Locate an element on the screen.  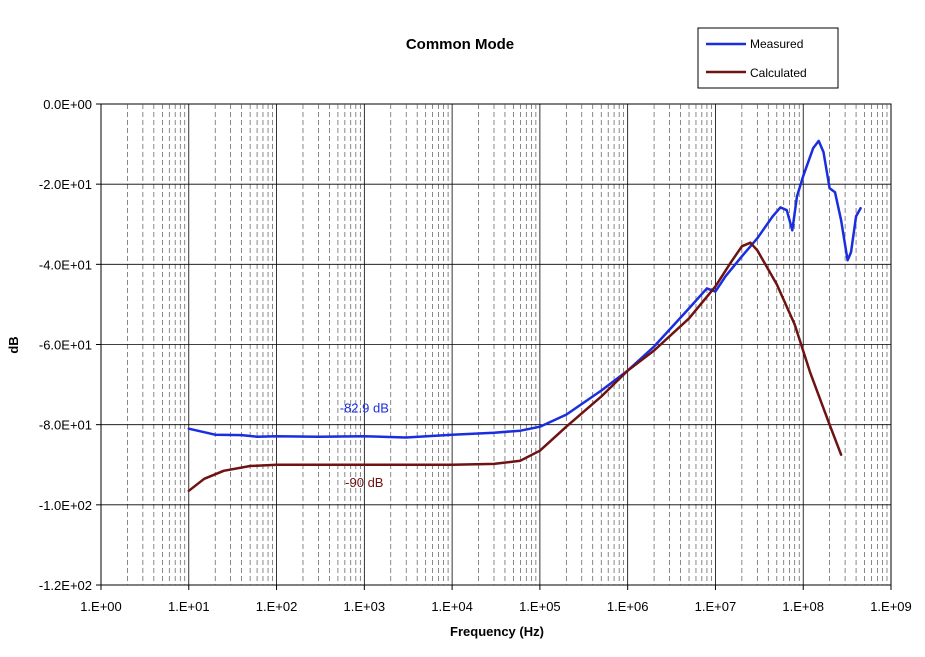
x-tick-label: 1.E+04 is located at coordinates (452, 606).